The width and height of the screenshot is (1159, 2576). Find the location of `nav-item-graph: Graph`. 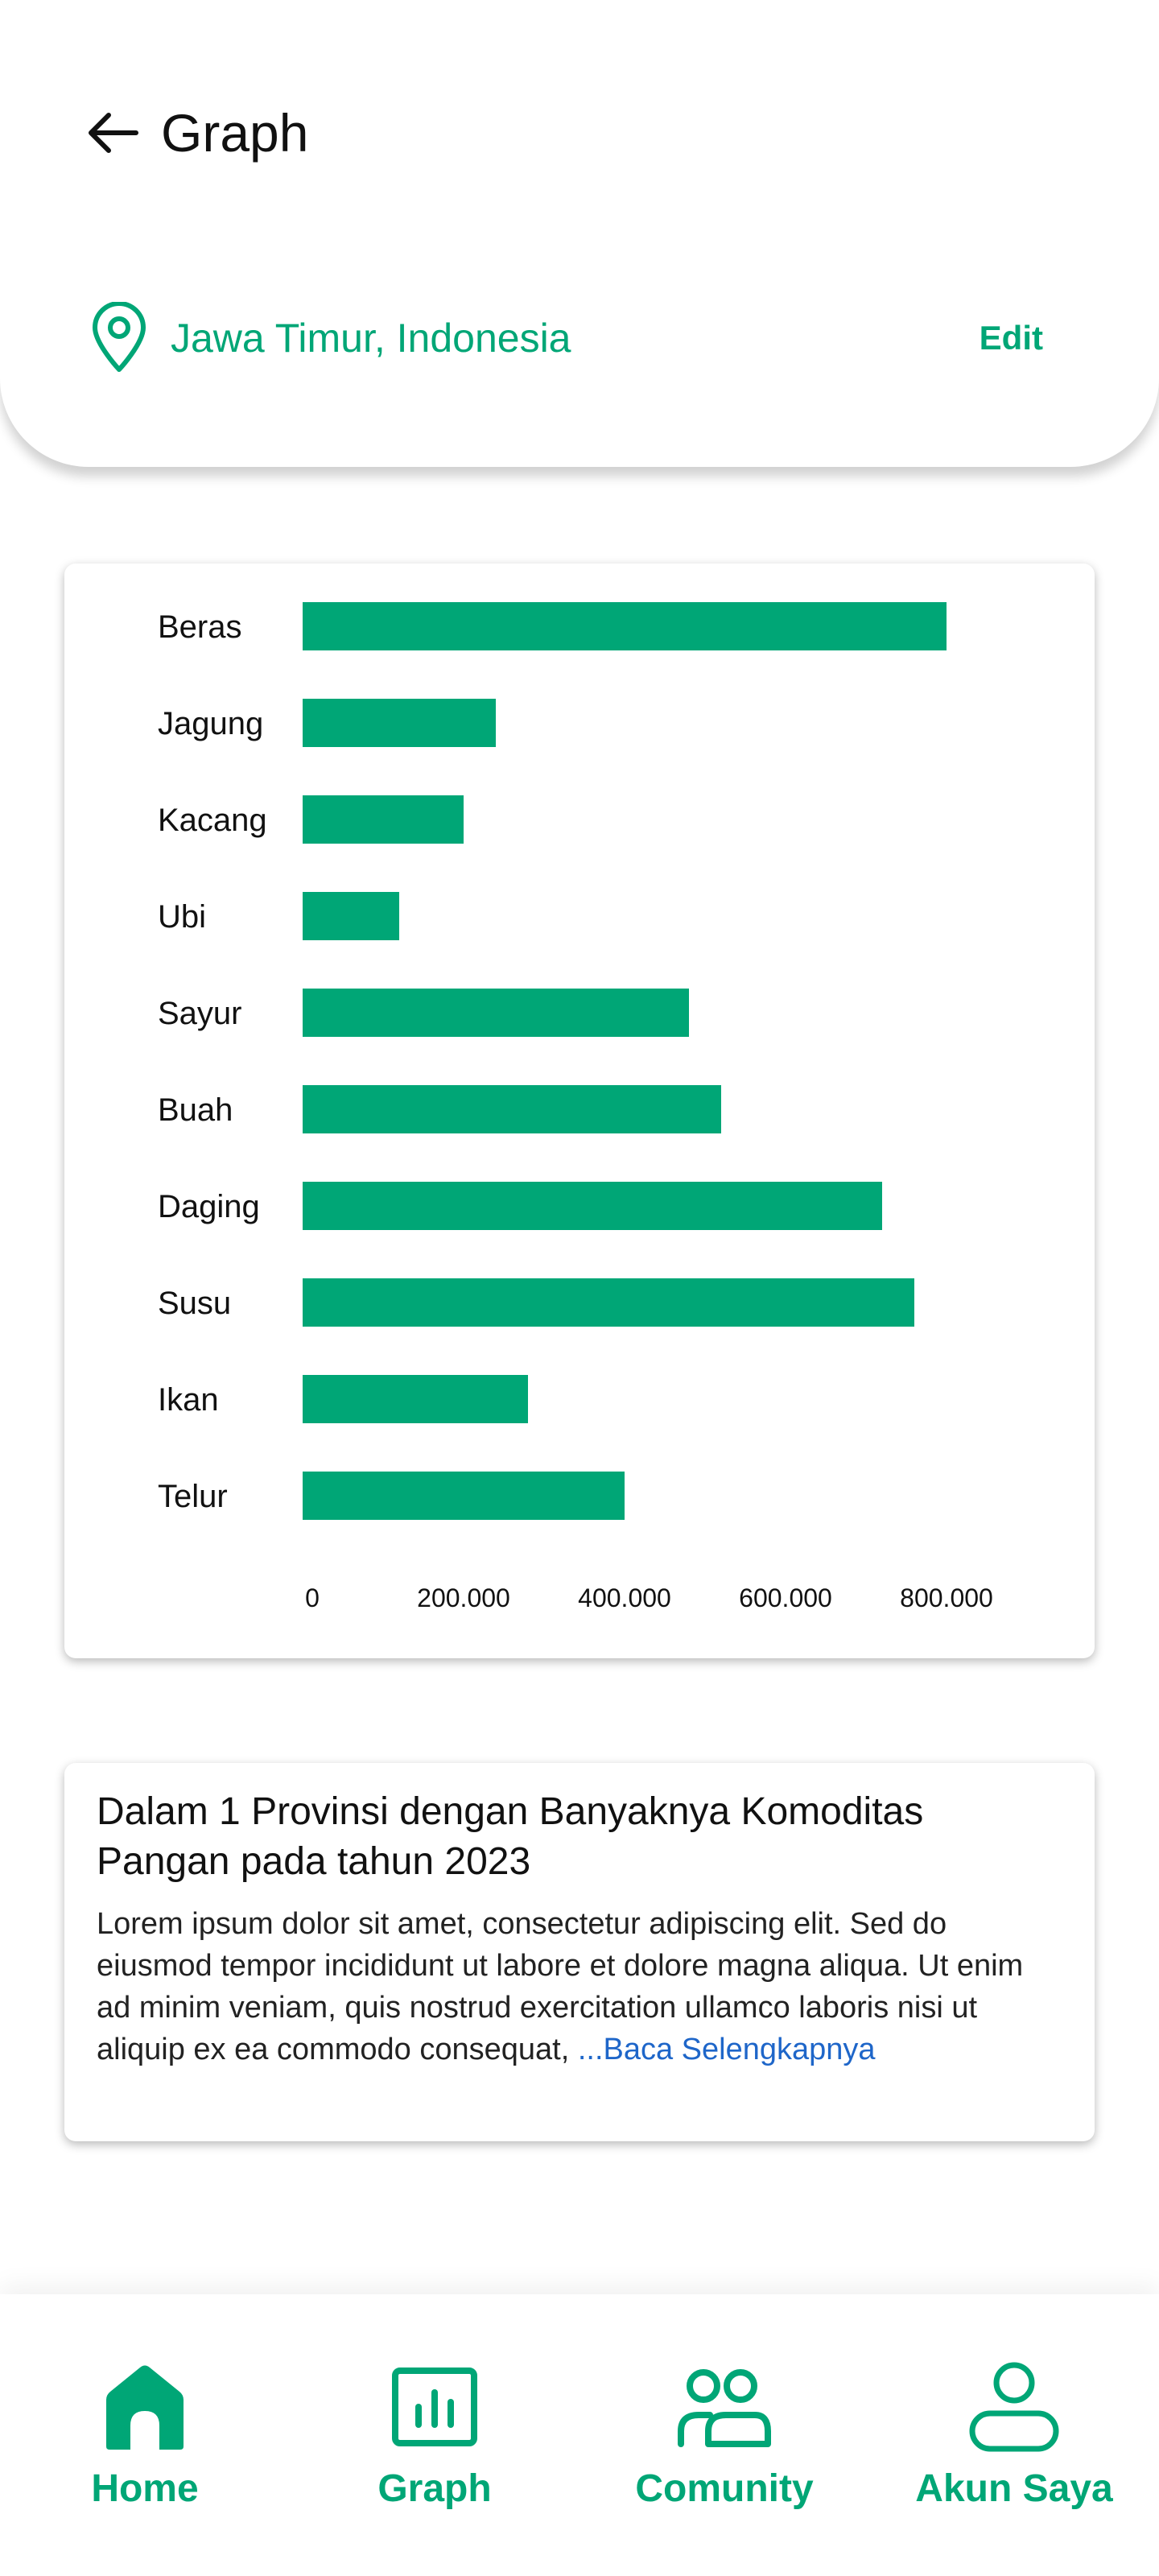

nav-item-graph: Graph is located at coordinates (434, 2403).